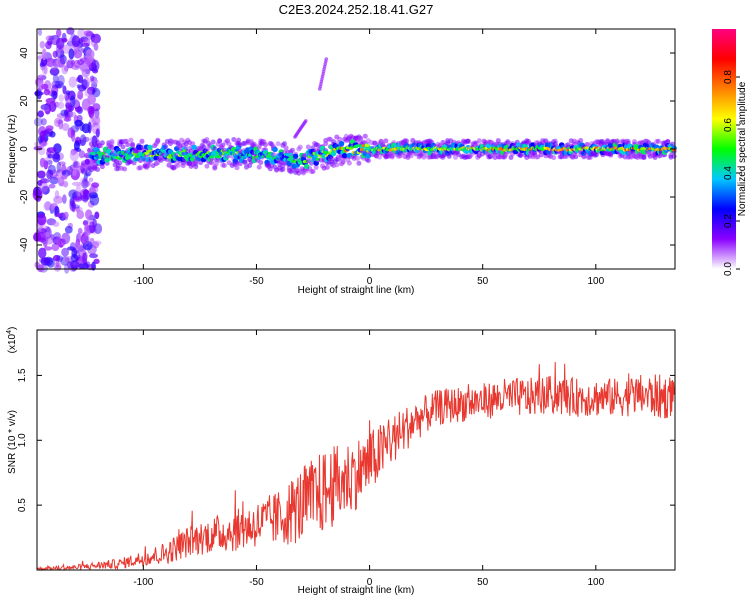 The width and height of the screenshot is (750, 600). I want to click on snr-y-exponent: (x104), so click(12, 340).